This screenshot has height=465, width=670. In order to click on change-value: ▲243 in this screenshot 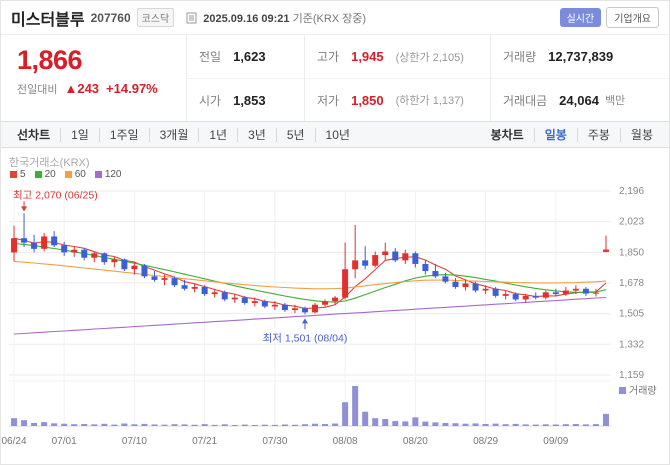, I will do `click(82, 89)`.